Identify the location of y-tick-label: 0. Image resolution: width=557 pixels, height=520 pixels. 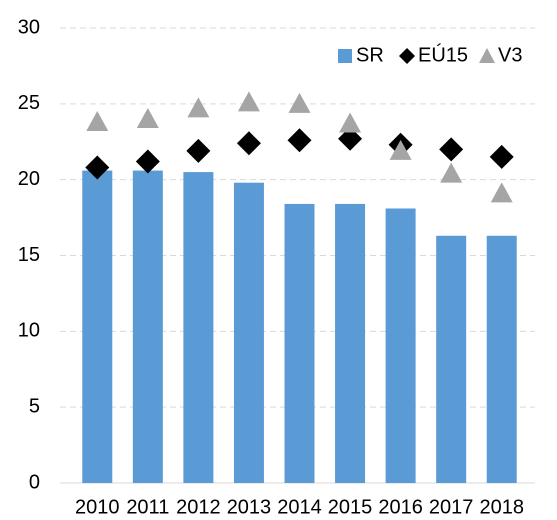
(34, 482).